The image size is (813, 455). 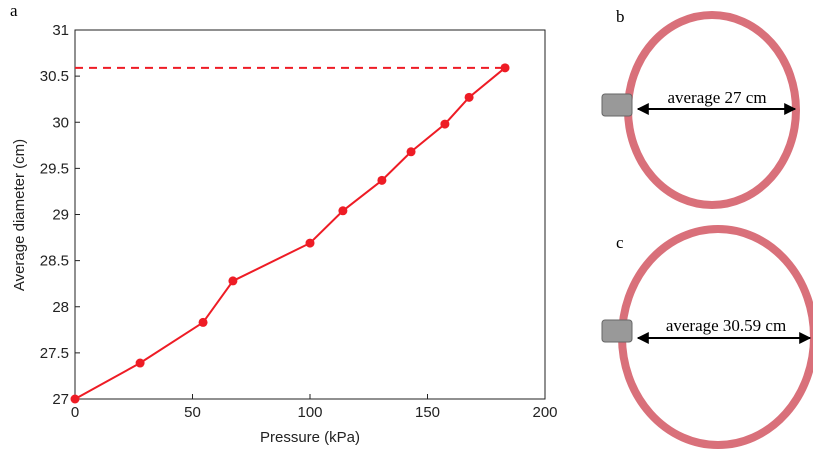 I want to click on y-tick-label: 27.5, so click(x=54, y=353).